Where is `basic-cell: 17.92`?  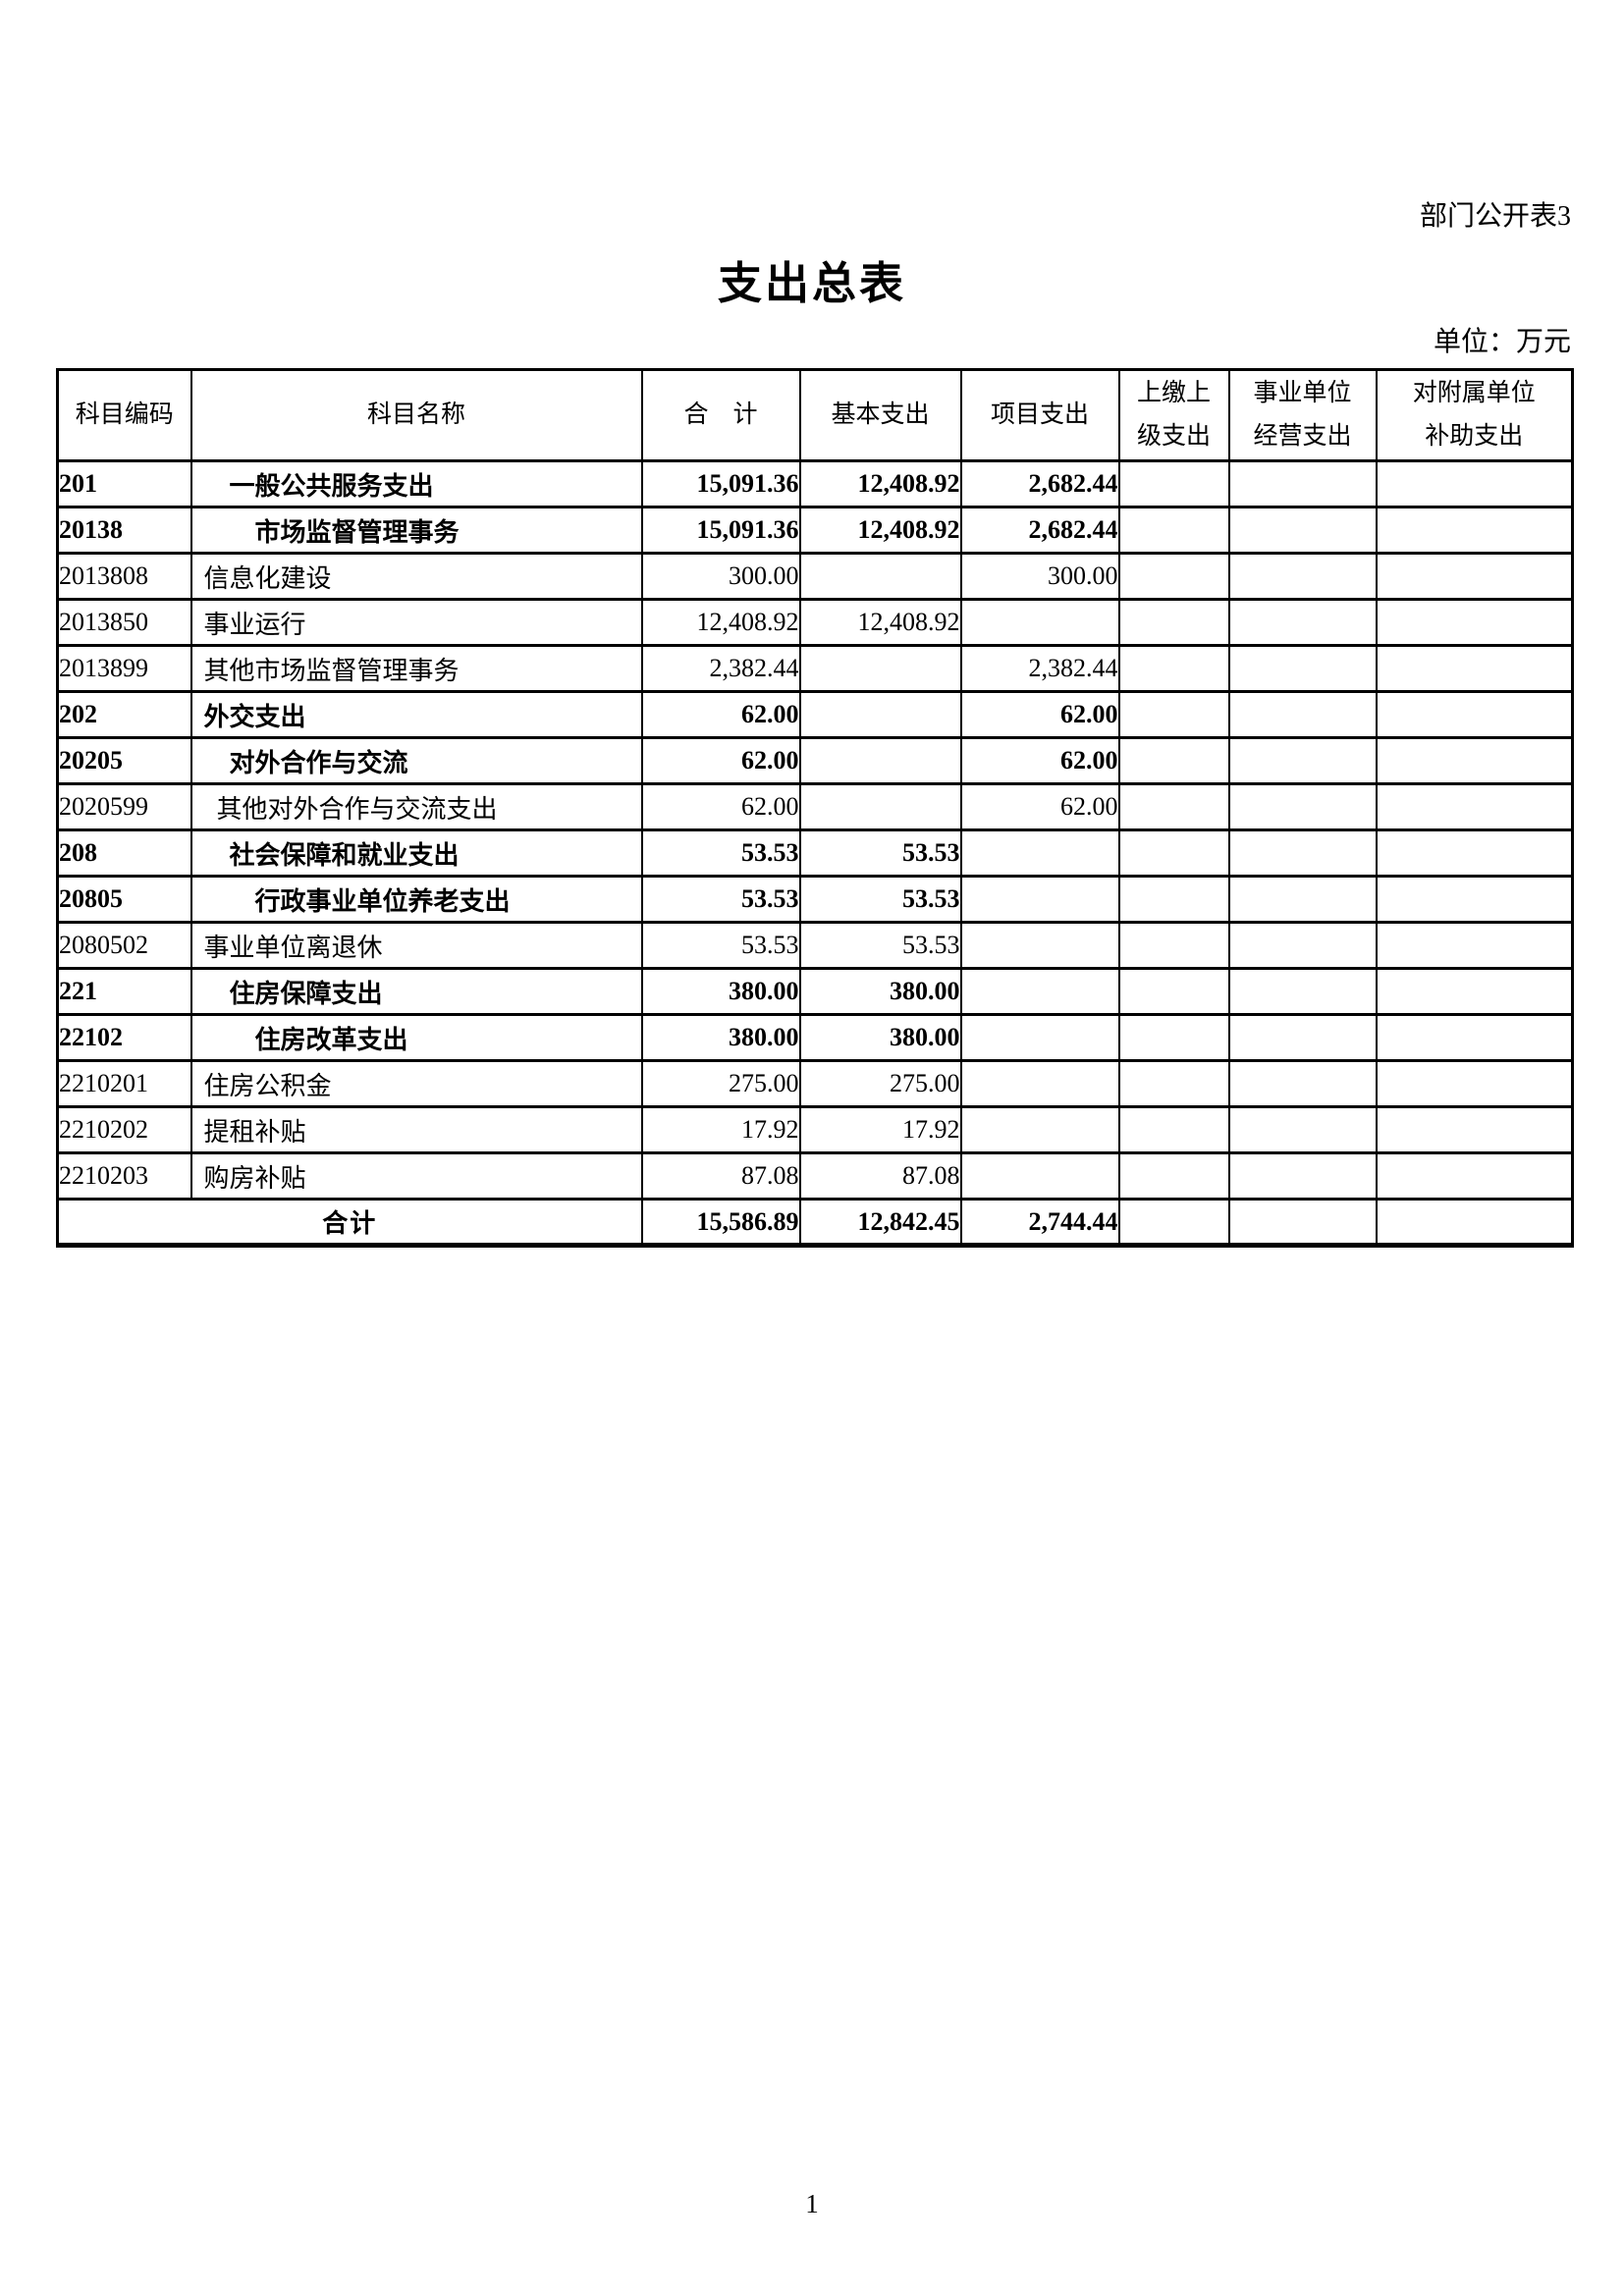
basic-cell: 17.92 is located at coordinates (880, 1129).